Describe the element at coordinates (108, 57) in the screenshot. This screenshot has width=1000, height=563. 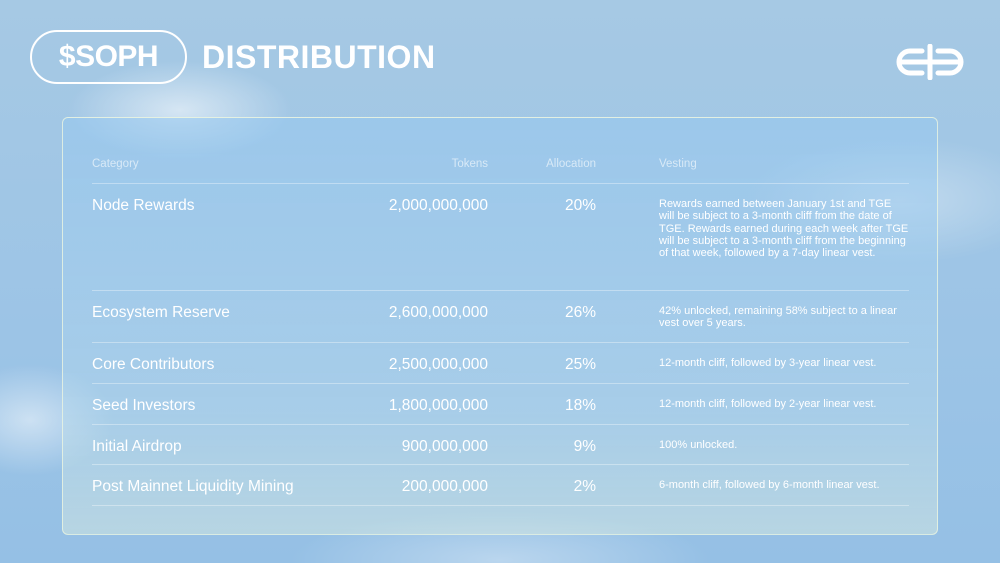
I see `badge: $SOPH` at that location.